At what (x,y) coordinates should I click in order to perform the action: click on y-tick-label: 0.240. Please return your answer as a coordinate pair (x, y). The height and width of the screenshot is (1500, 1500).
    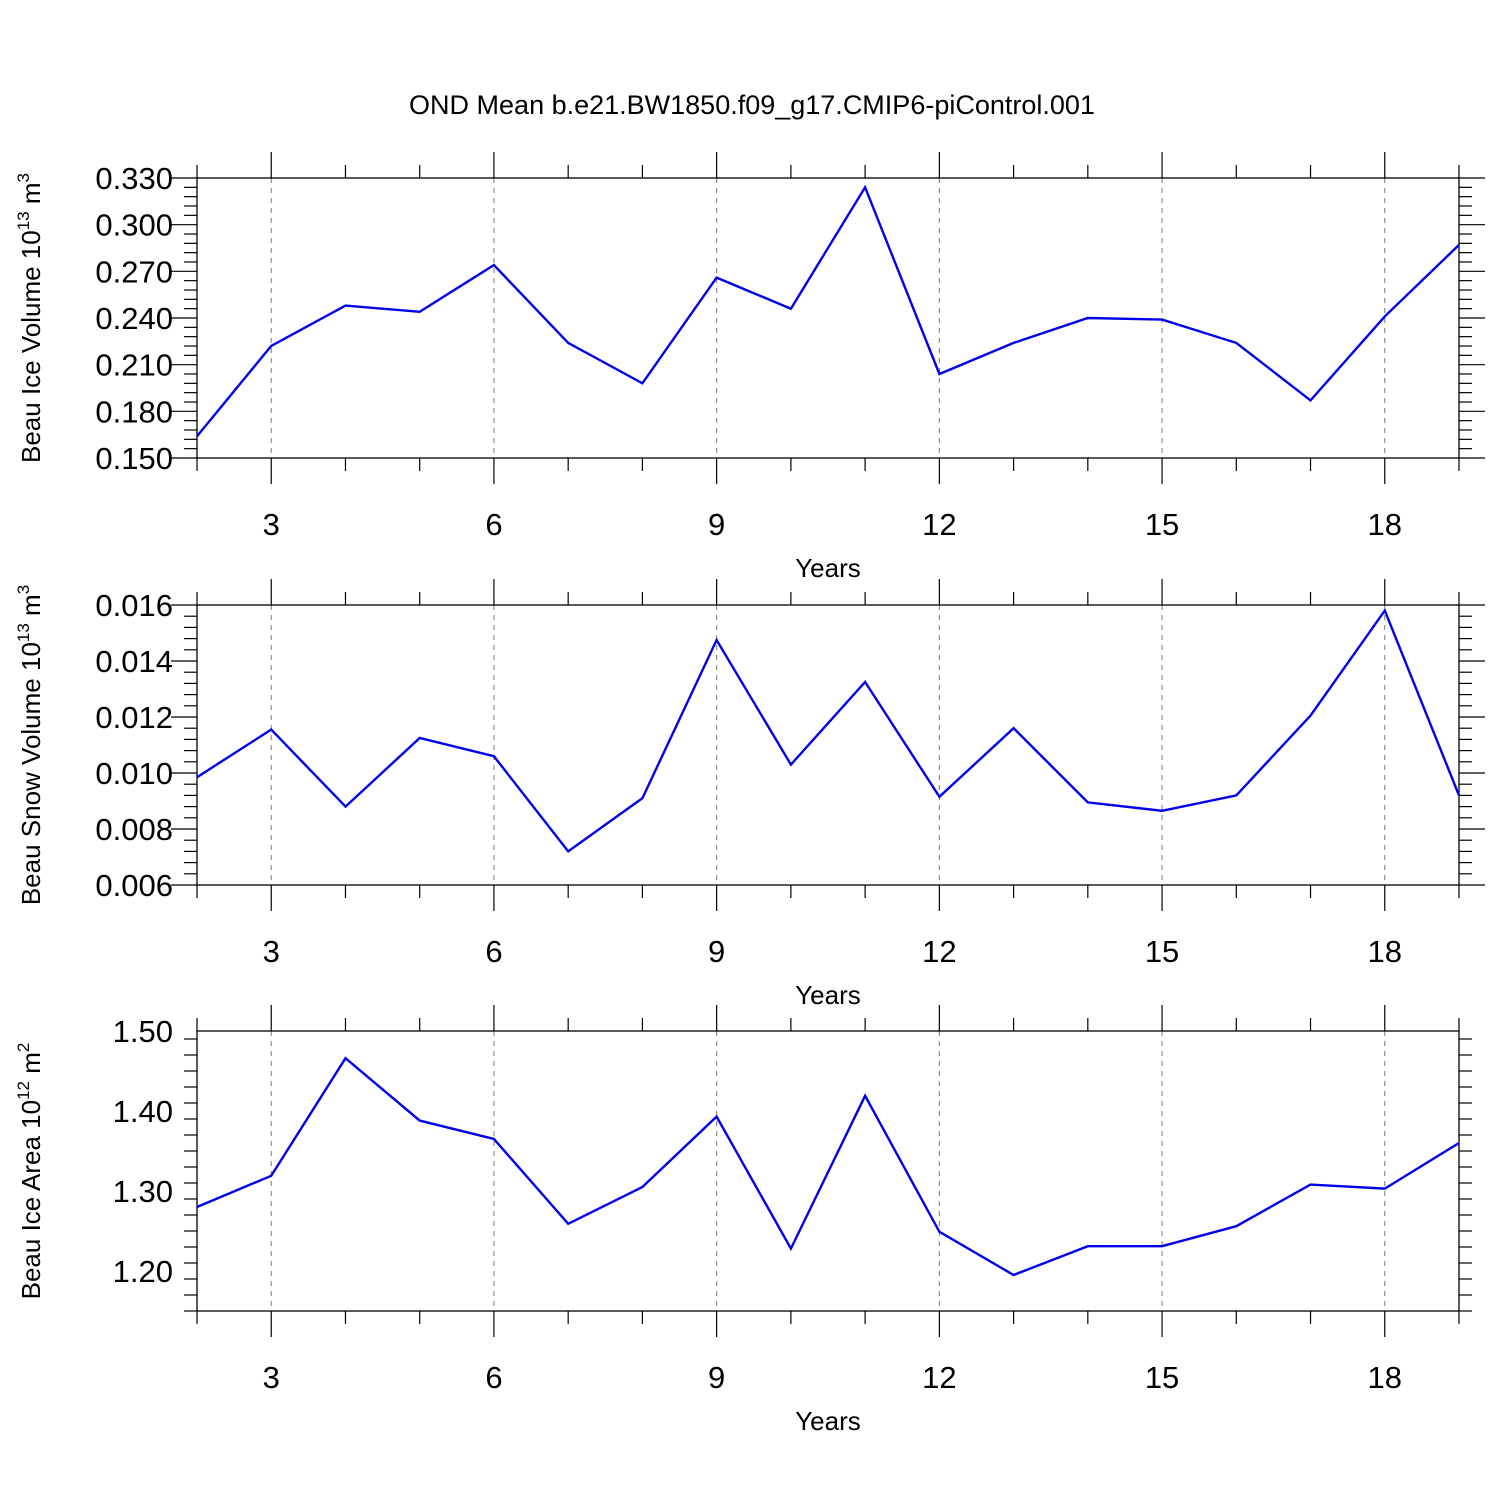
    Looking at the image, I should click on (134, 318).